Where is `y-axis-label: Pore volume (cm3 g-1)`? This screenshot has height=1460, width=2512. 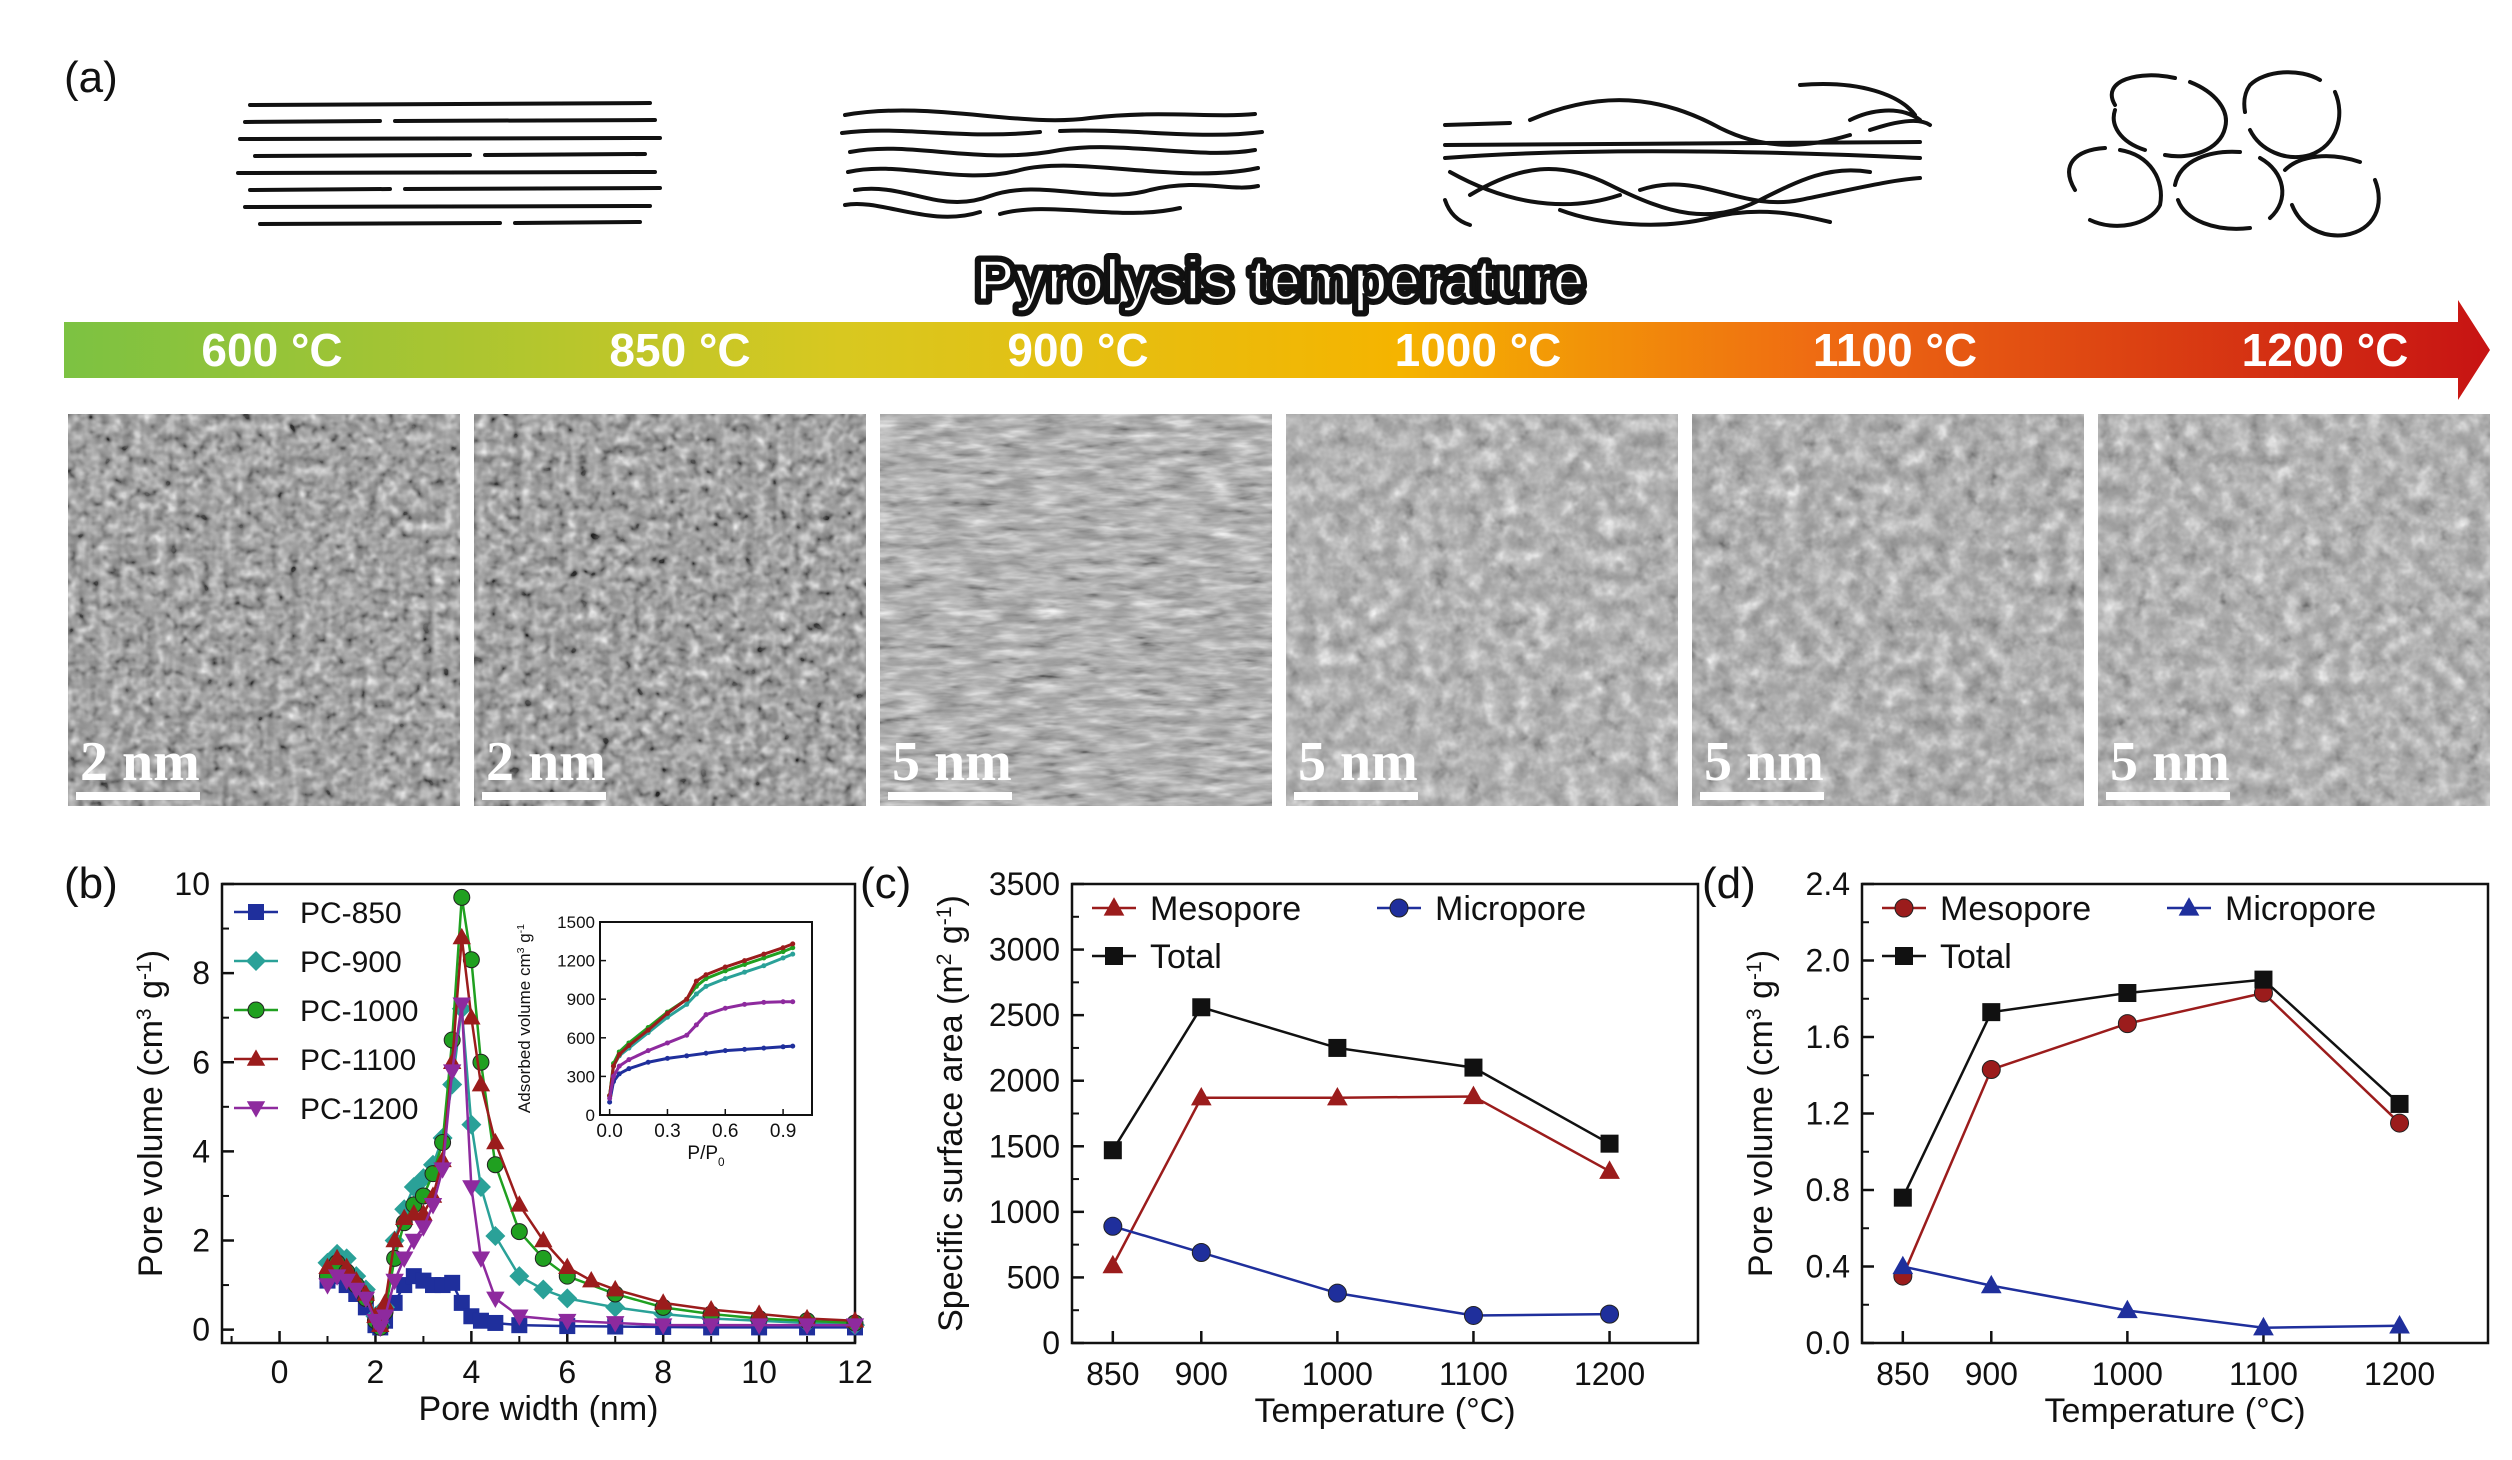
y-axis-label: Pore volume (cm3 g-1) is located at coordinates (151, 1113).